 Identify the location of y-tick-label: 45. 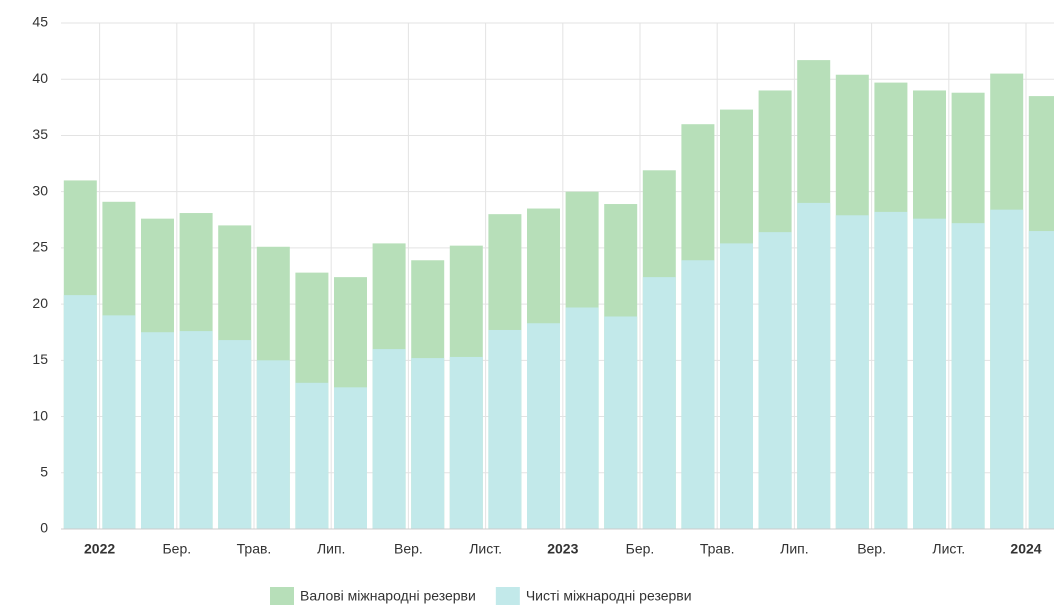
(40, 22).